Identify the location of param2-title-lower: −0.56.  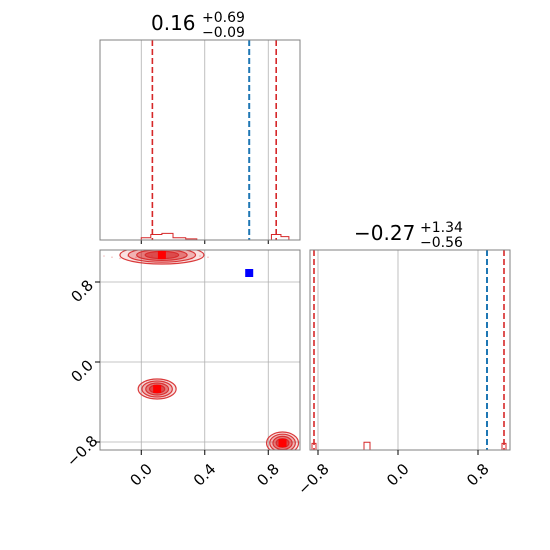
(441, 243).